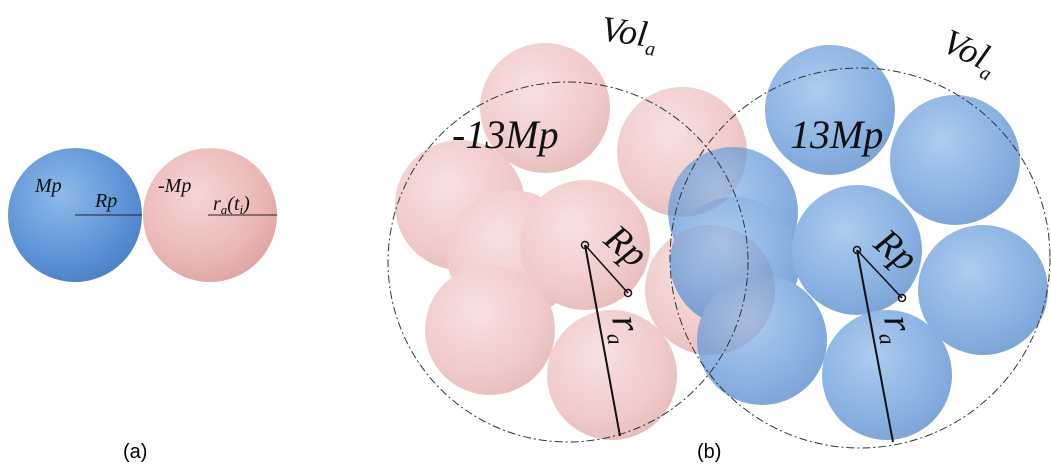  I want to click on mass-label: Mp, so click(48, 186).